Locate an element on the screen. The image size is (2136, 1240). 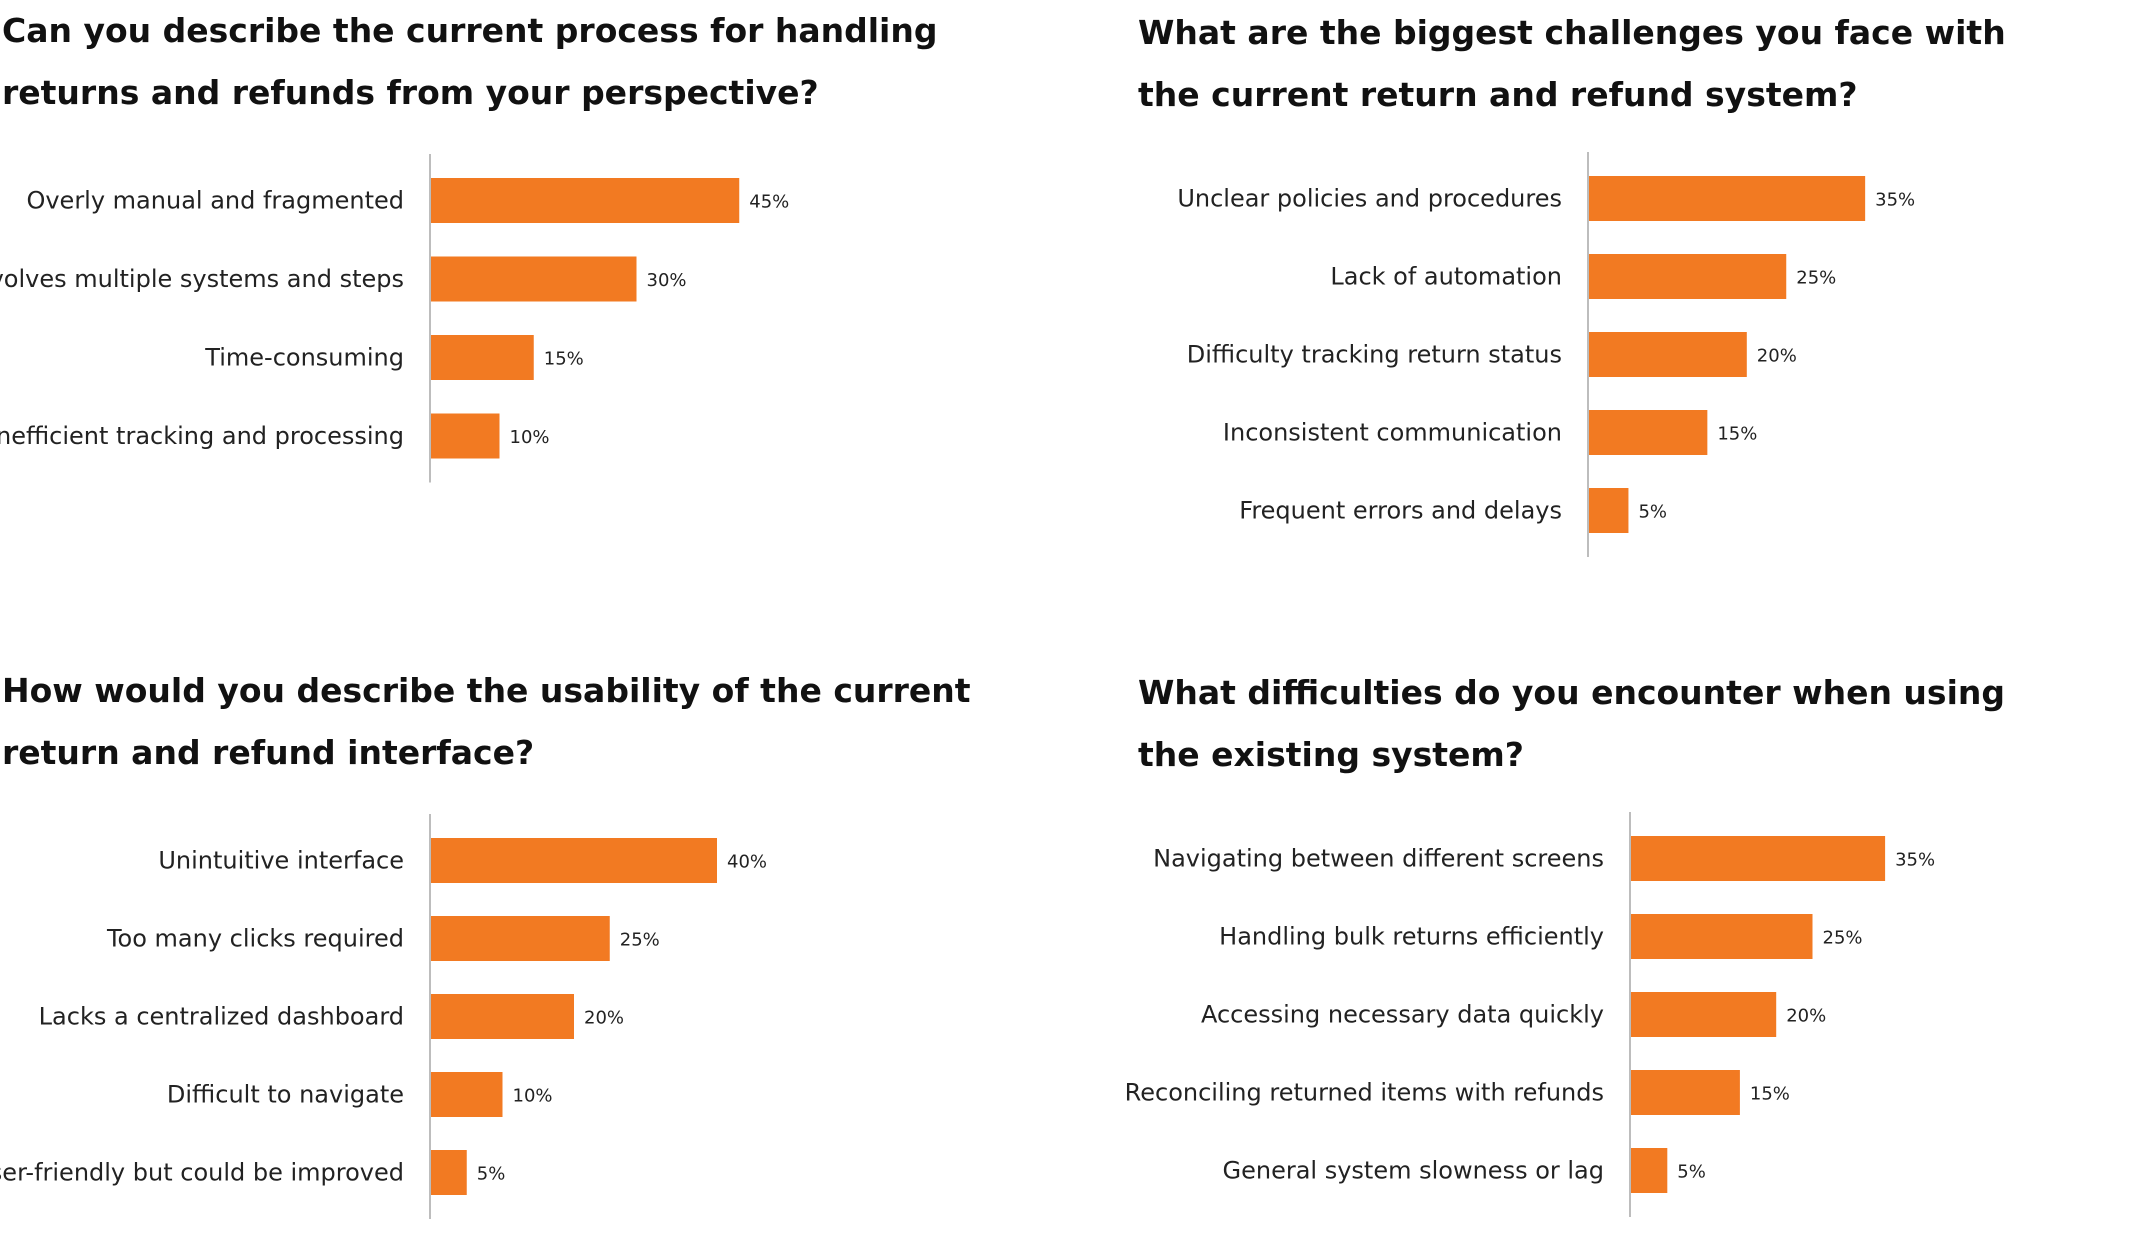
category-label: Unintuitive interface is located at coordinates (281, 861).